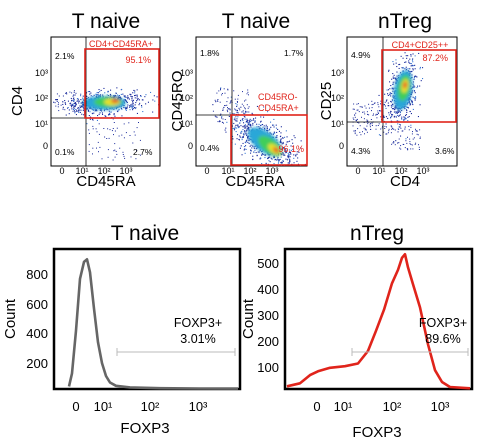  Describe the element at coordinates (442, 339) in the screenshot. I see `hist2-marker-percent: 89.6%` at that location.